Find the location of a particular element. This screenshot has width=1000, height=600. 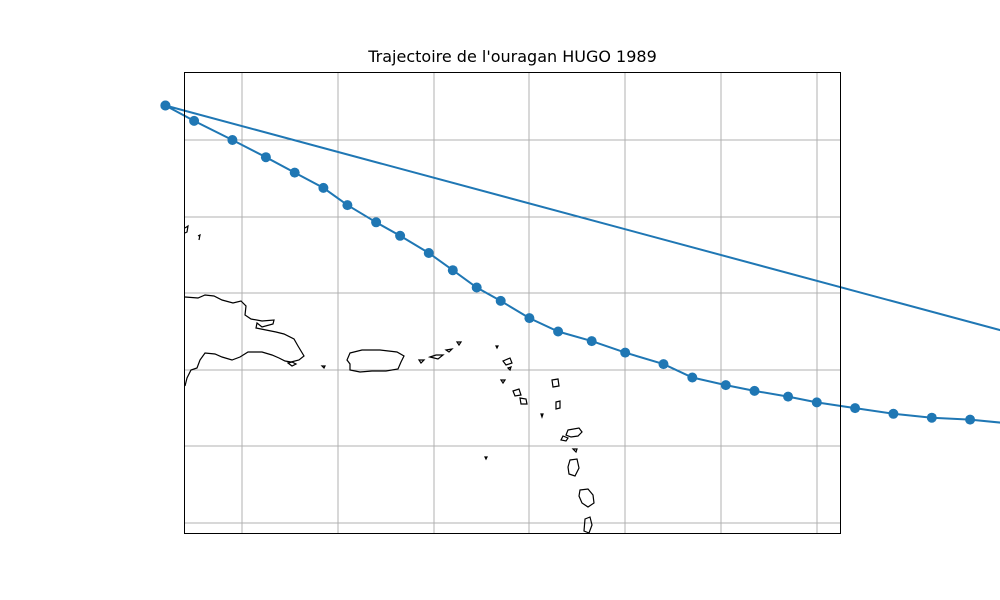

coastline-puerto-rico is located at coordinates (375, 361).